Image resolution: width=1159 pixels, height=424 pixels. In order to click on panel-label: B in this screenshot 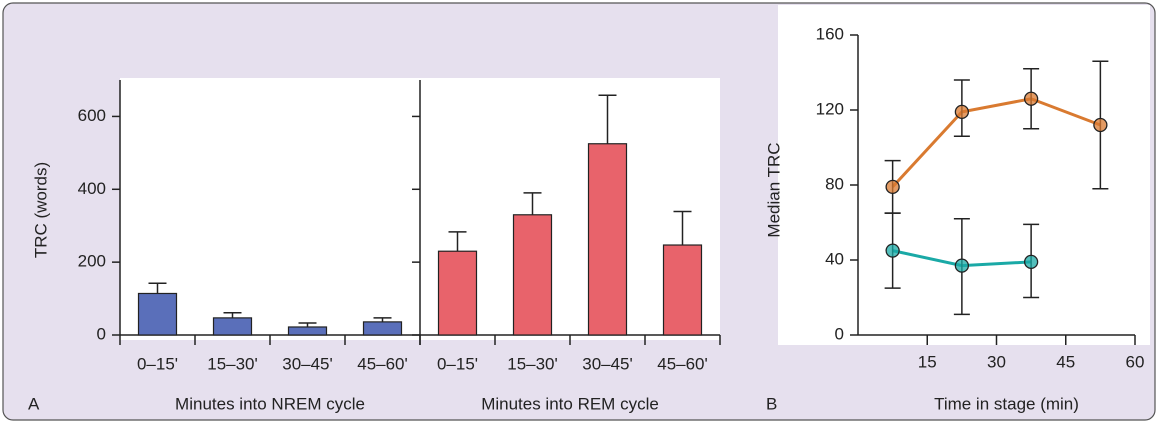, I will do `click(771, 403)`.